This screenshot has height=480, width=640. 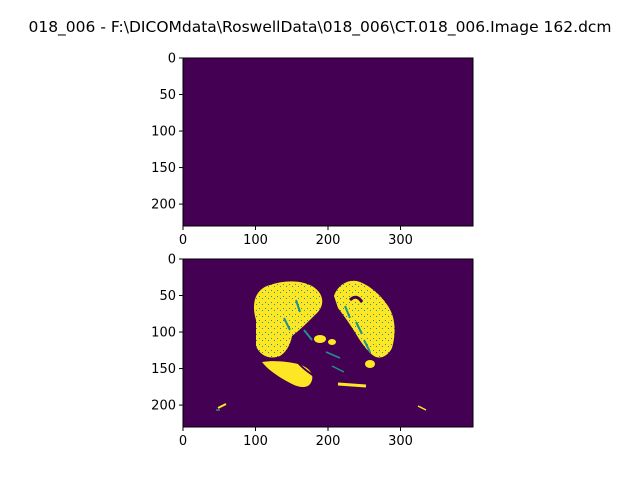 I want to click on right-lung-mask, so click(x=360, y=334).